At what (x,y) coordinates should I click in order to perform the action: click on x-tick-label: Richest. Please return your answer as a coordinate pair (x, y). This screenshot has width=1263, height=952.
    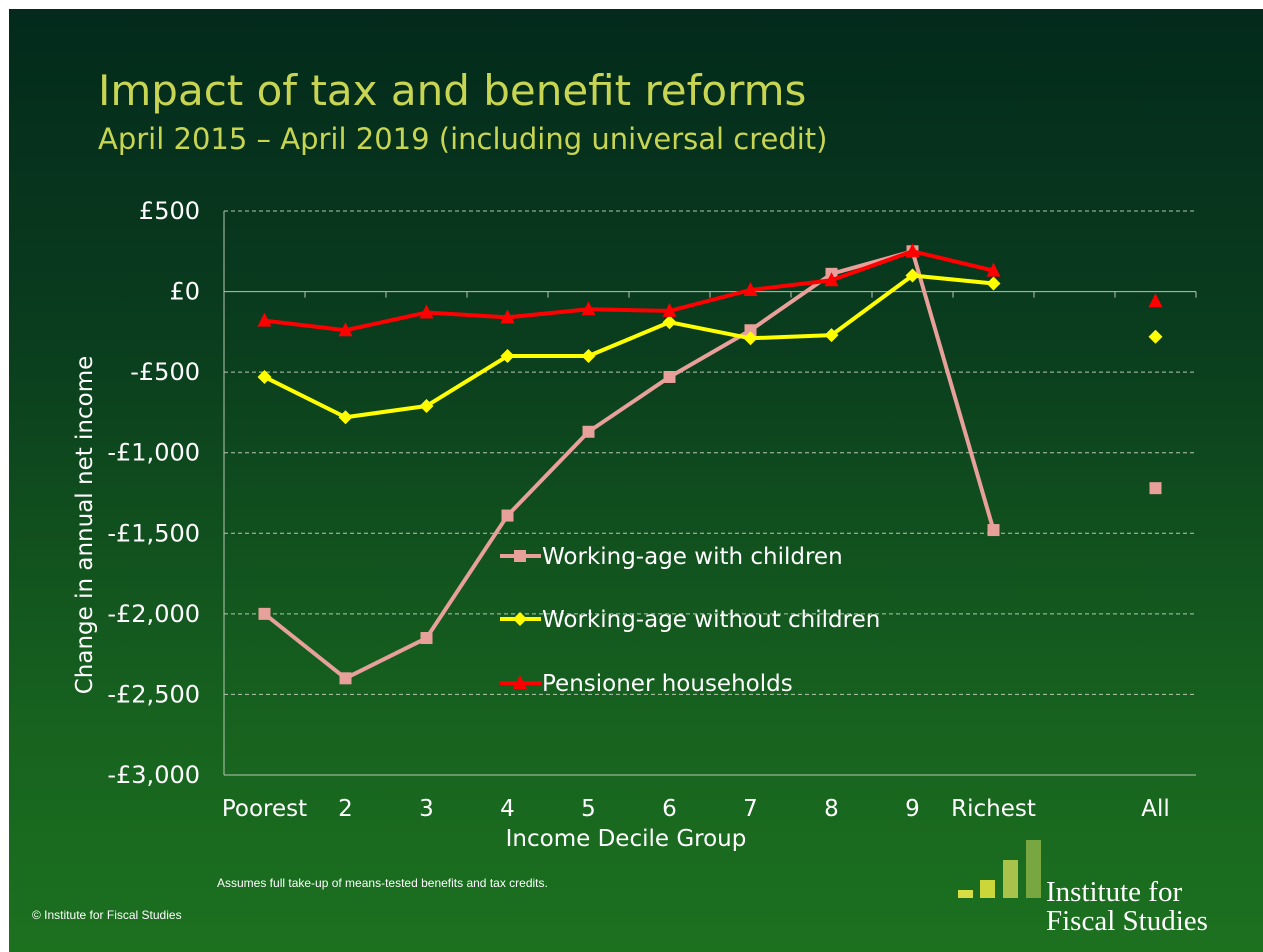
    Looking at the image, I should click on (993, 809).